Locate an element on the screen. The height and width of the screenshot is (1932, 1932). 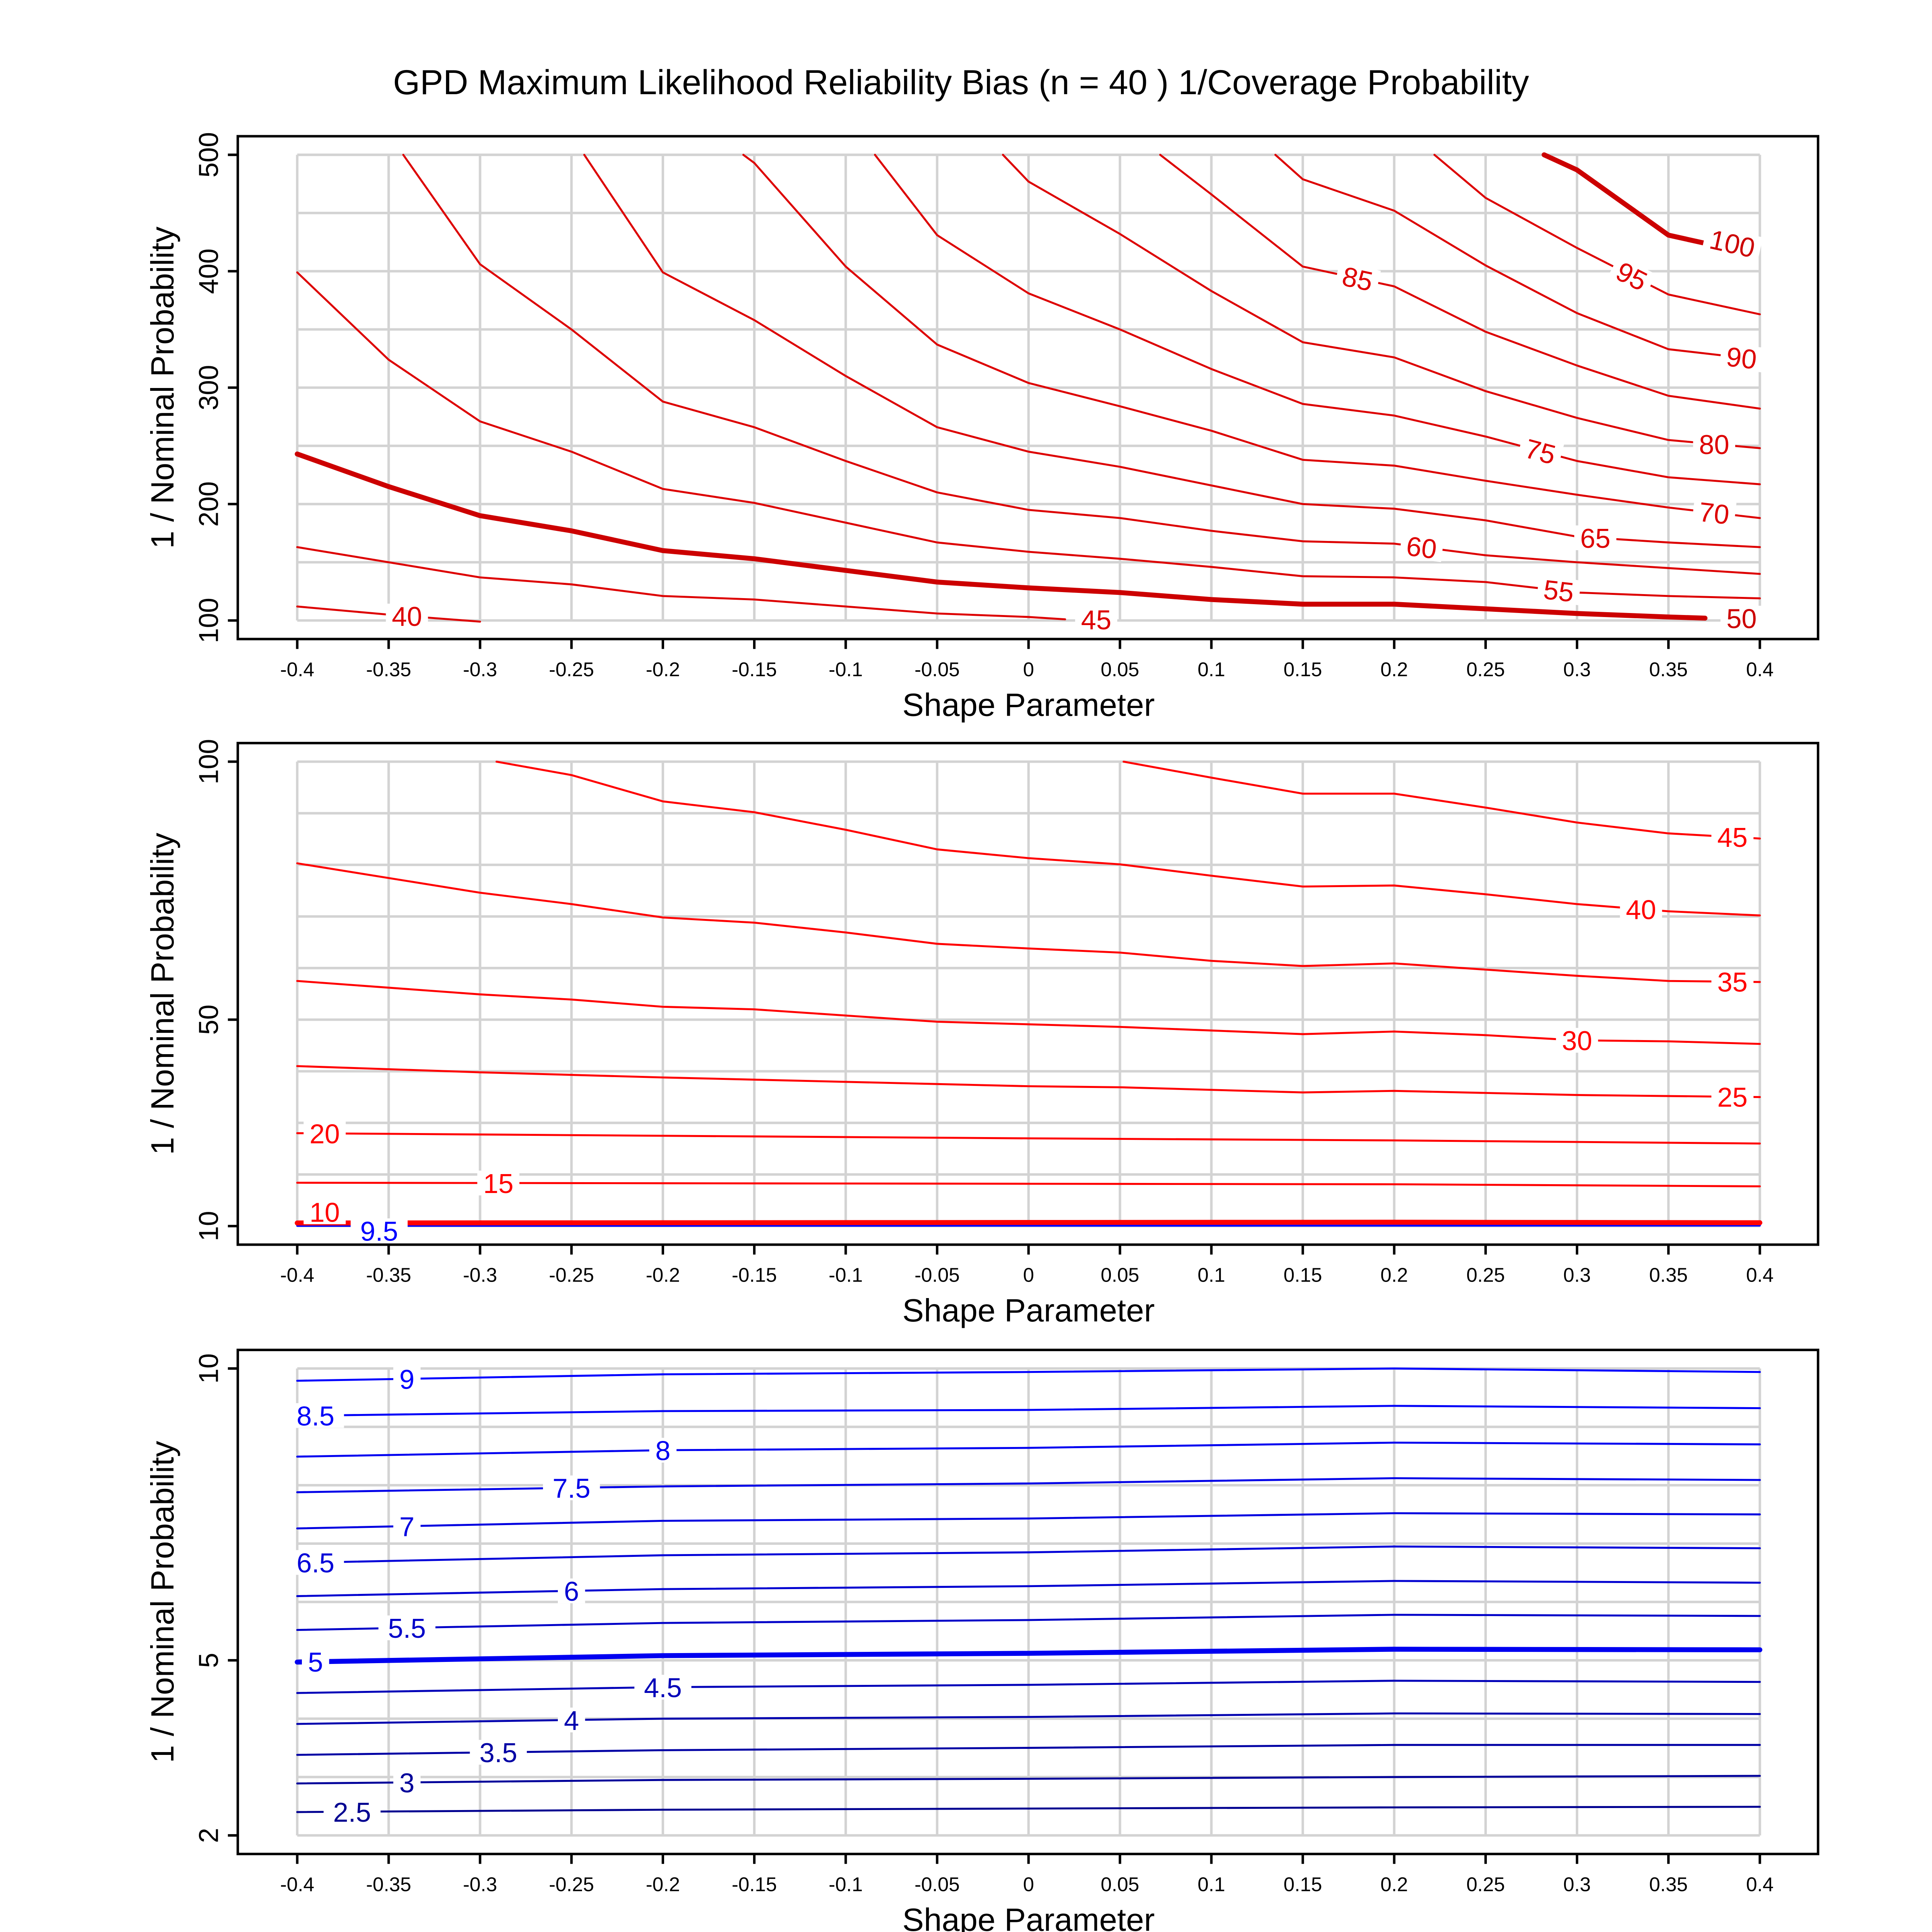
contour-label-group: 50 is located at coordinates (1741, 619).